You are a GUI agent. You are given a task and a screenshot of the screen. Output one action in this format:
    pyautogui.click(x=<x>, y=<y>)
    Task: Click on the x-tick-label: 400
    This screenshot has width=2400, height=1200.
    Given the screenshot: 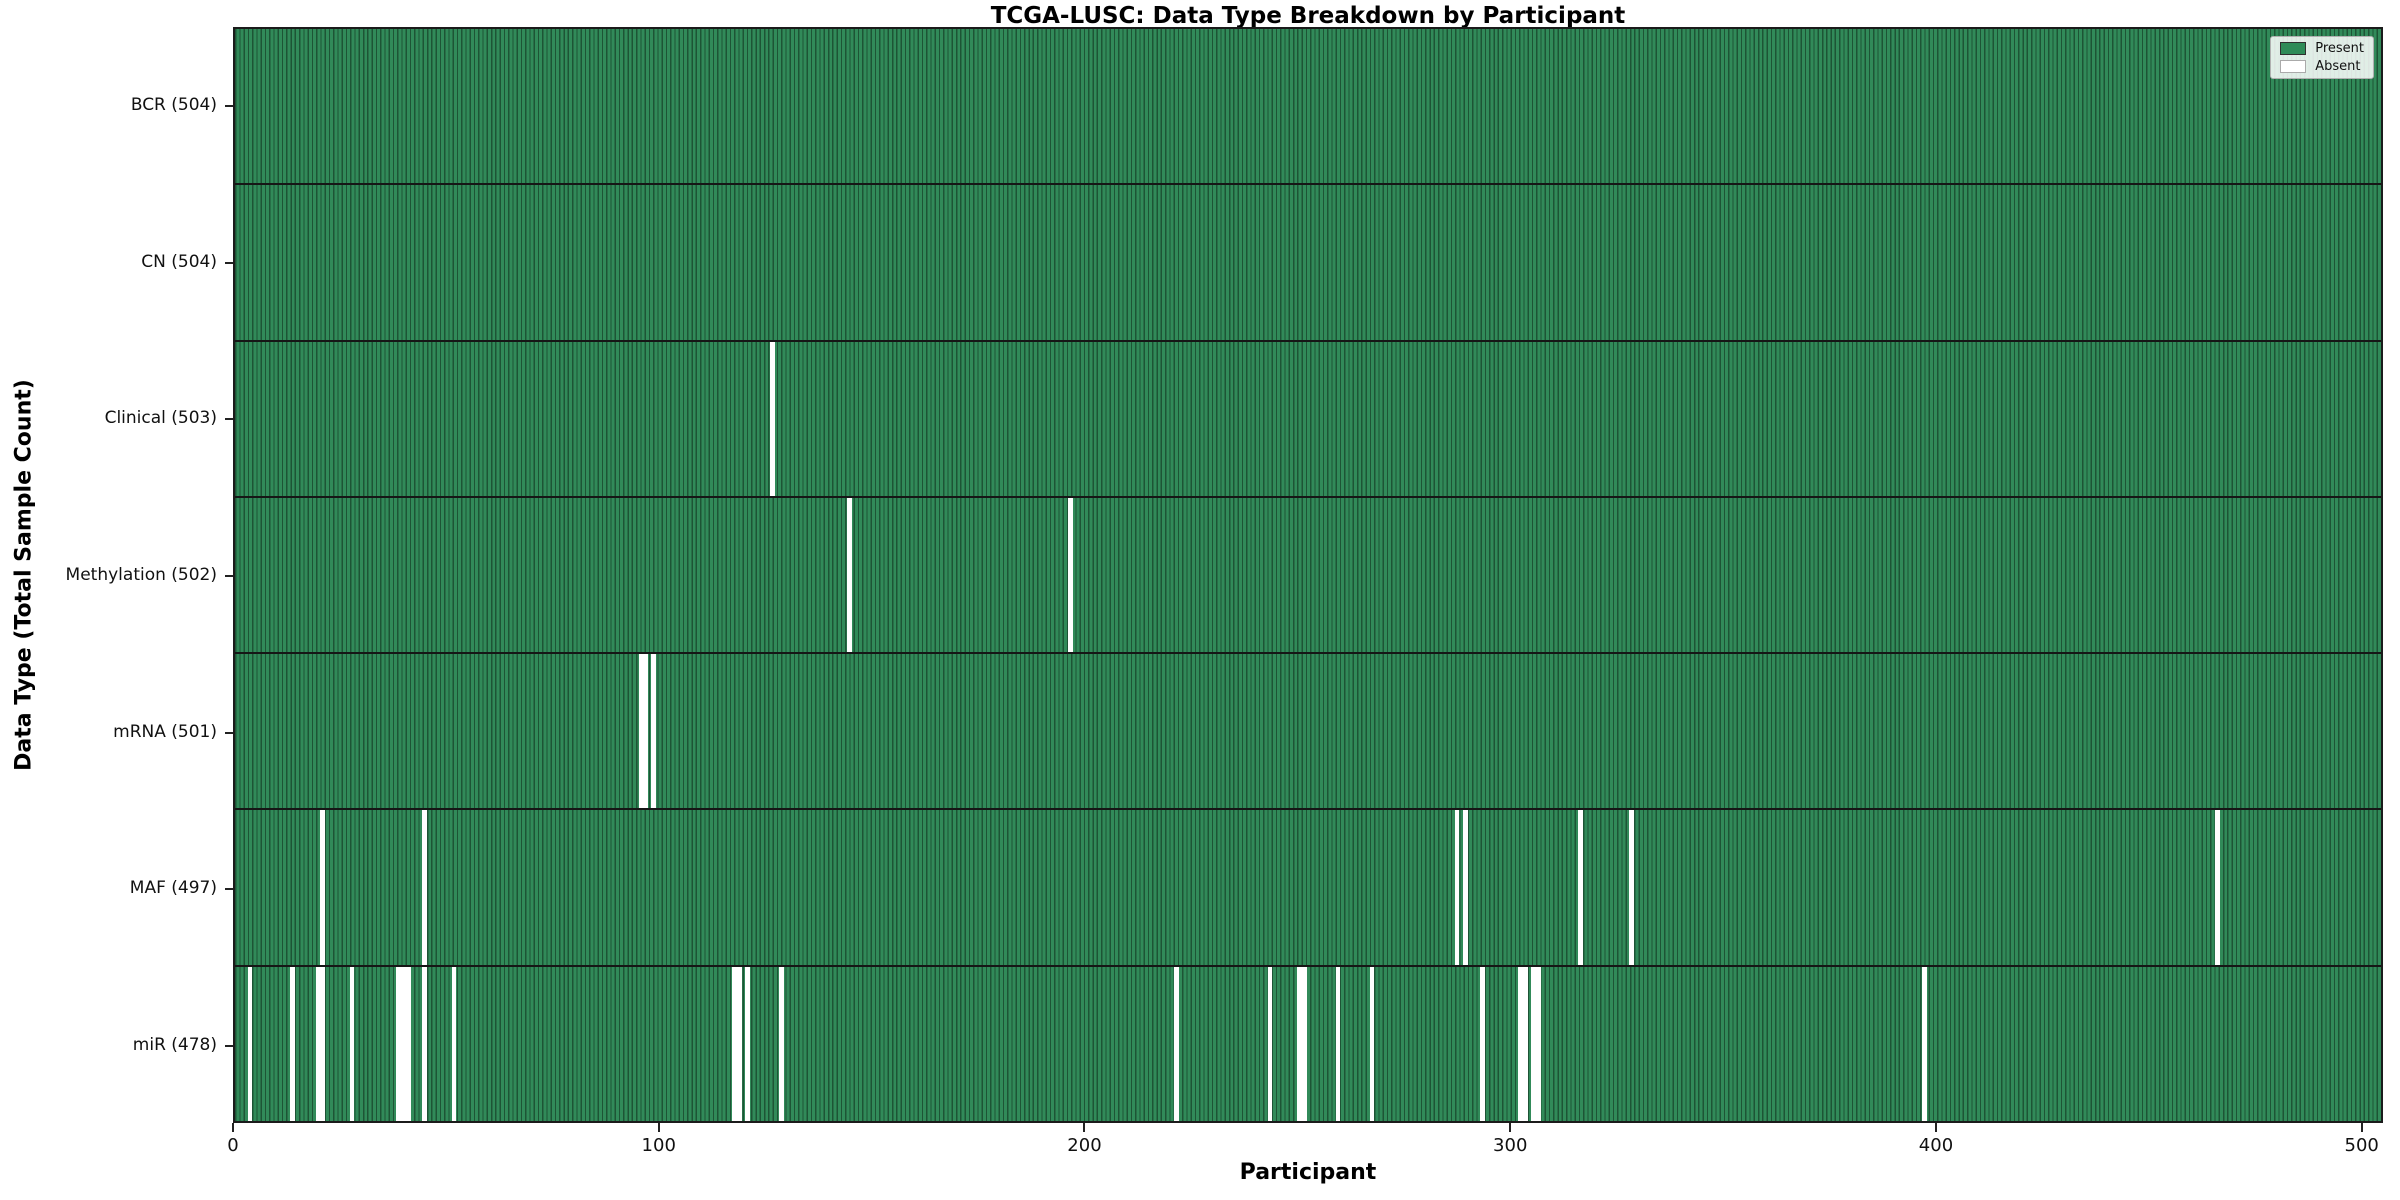 What is the action you would take?
    pyautogui.click(x=1936, y=1145)
    